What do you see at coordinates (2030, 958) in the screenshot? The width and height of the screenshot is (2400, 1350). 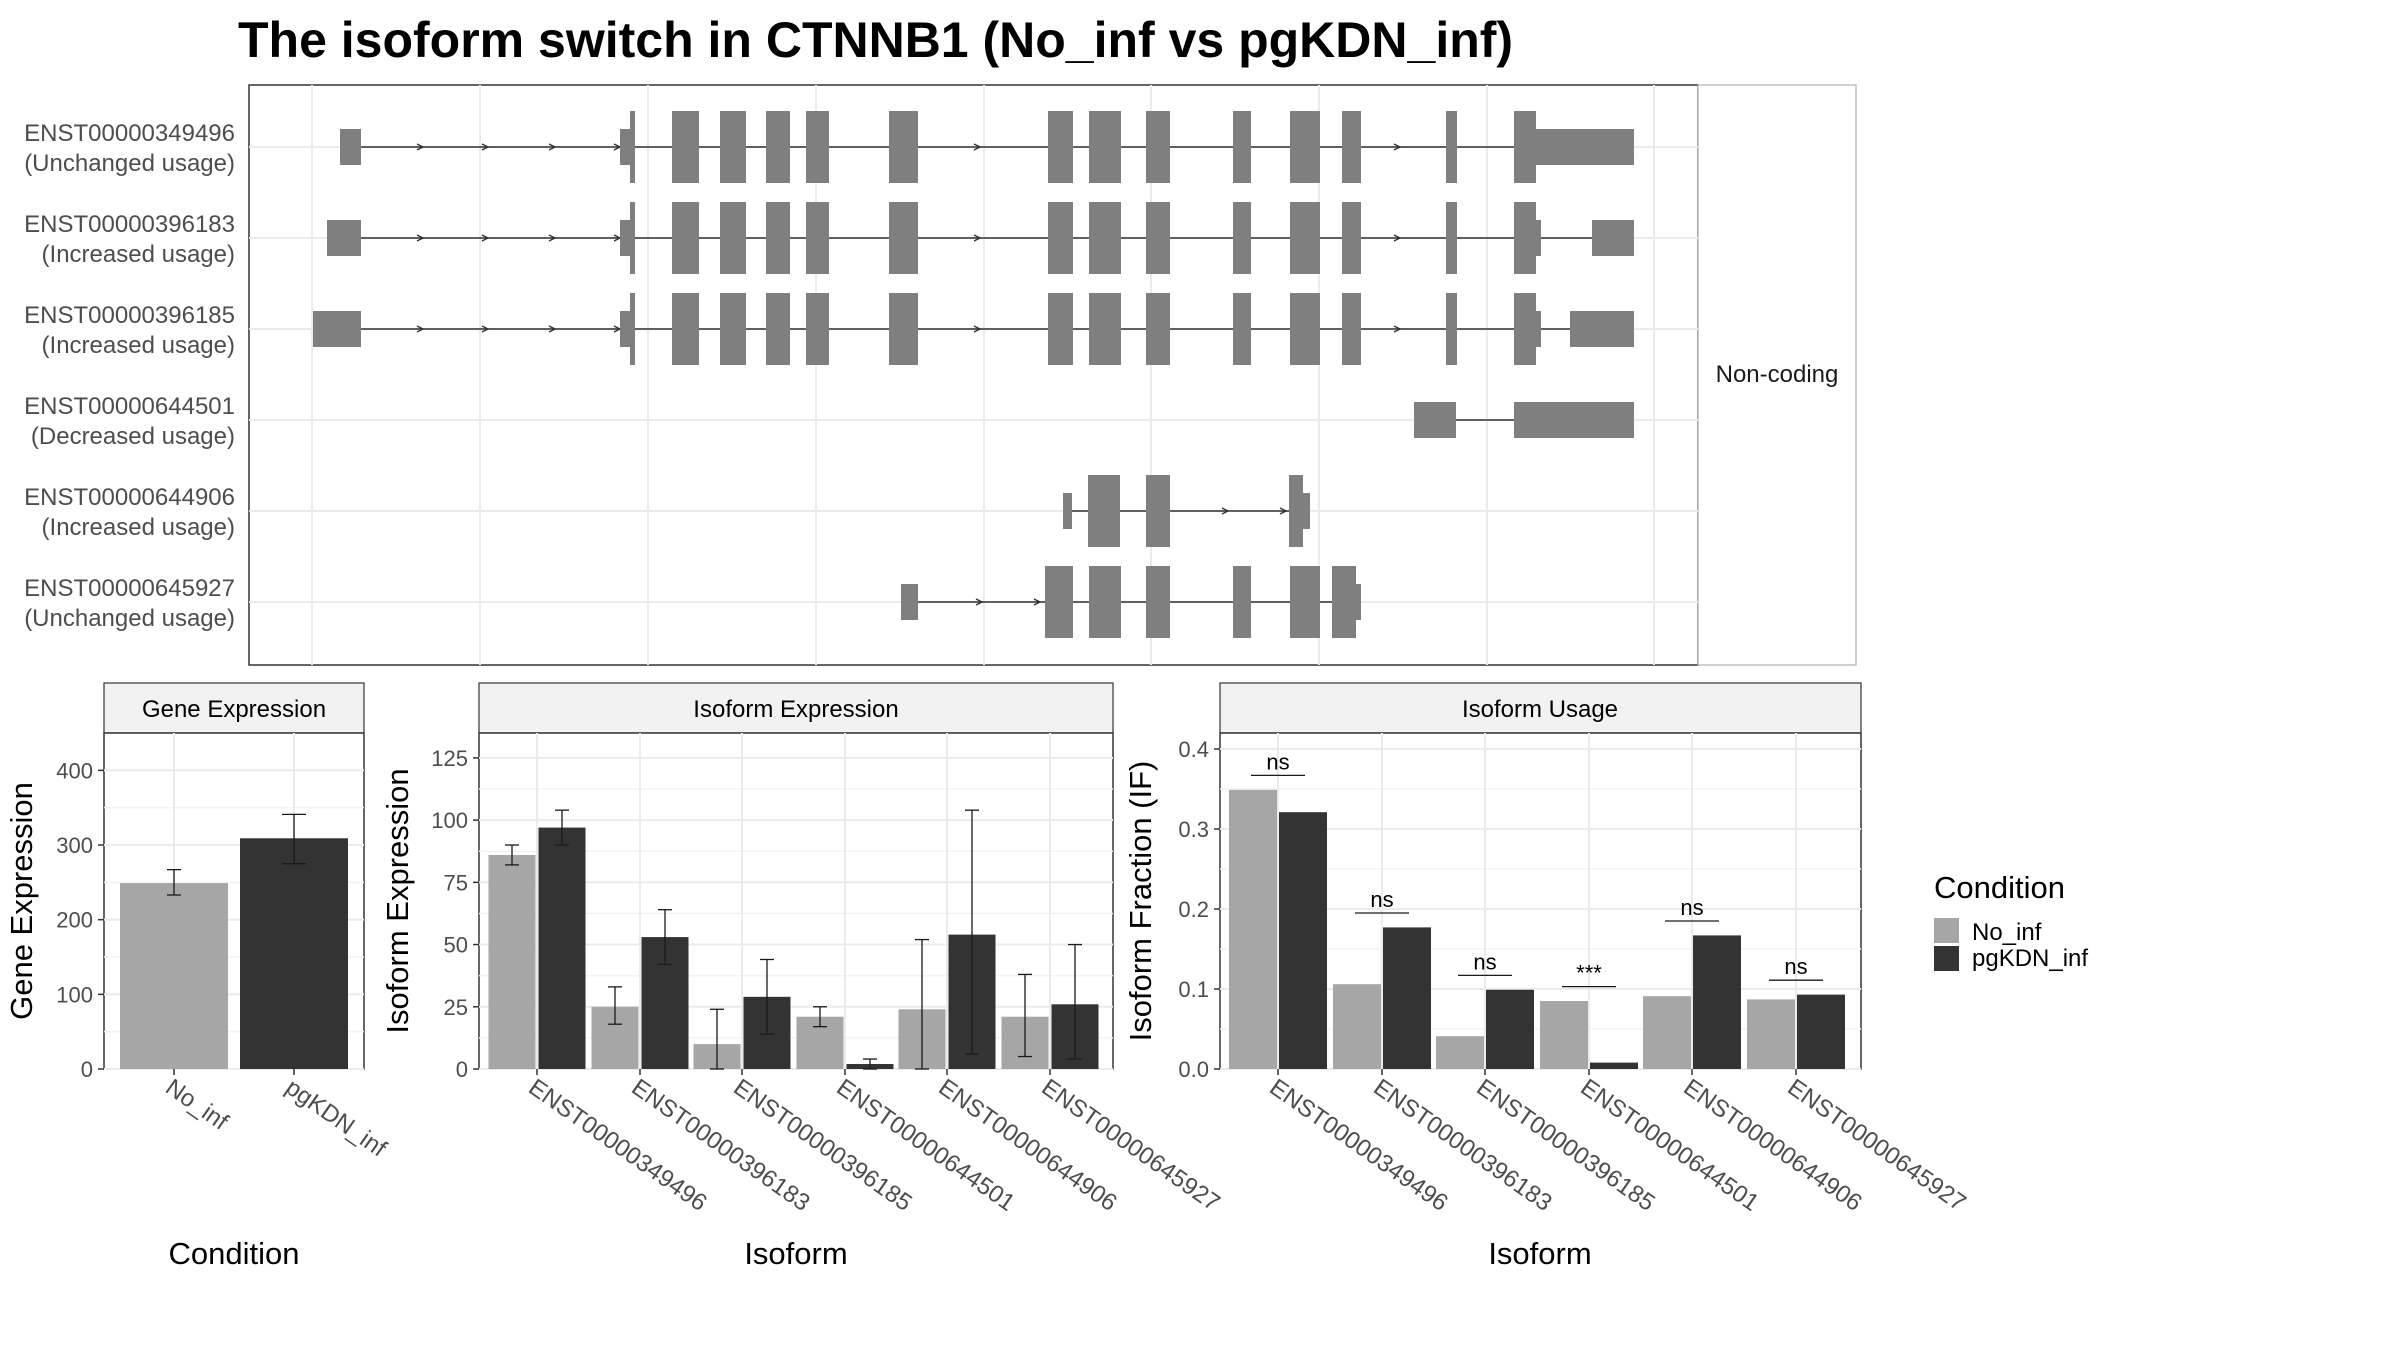 I see `legend-label-pgkdn-inf: pgKDN_inf` at bounding box center [2030, 958].